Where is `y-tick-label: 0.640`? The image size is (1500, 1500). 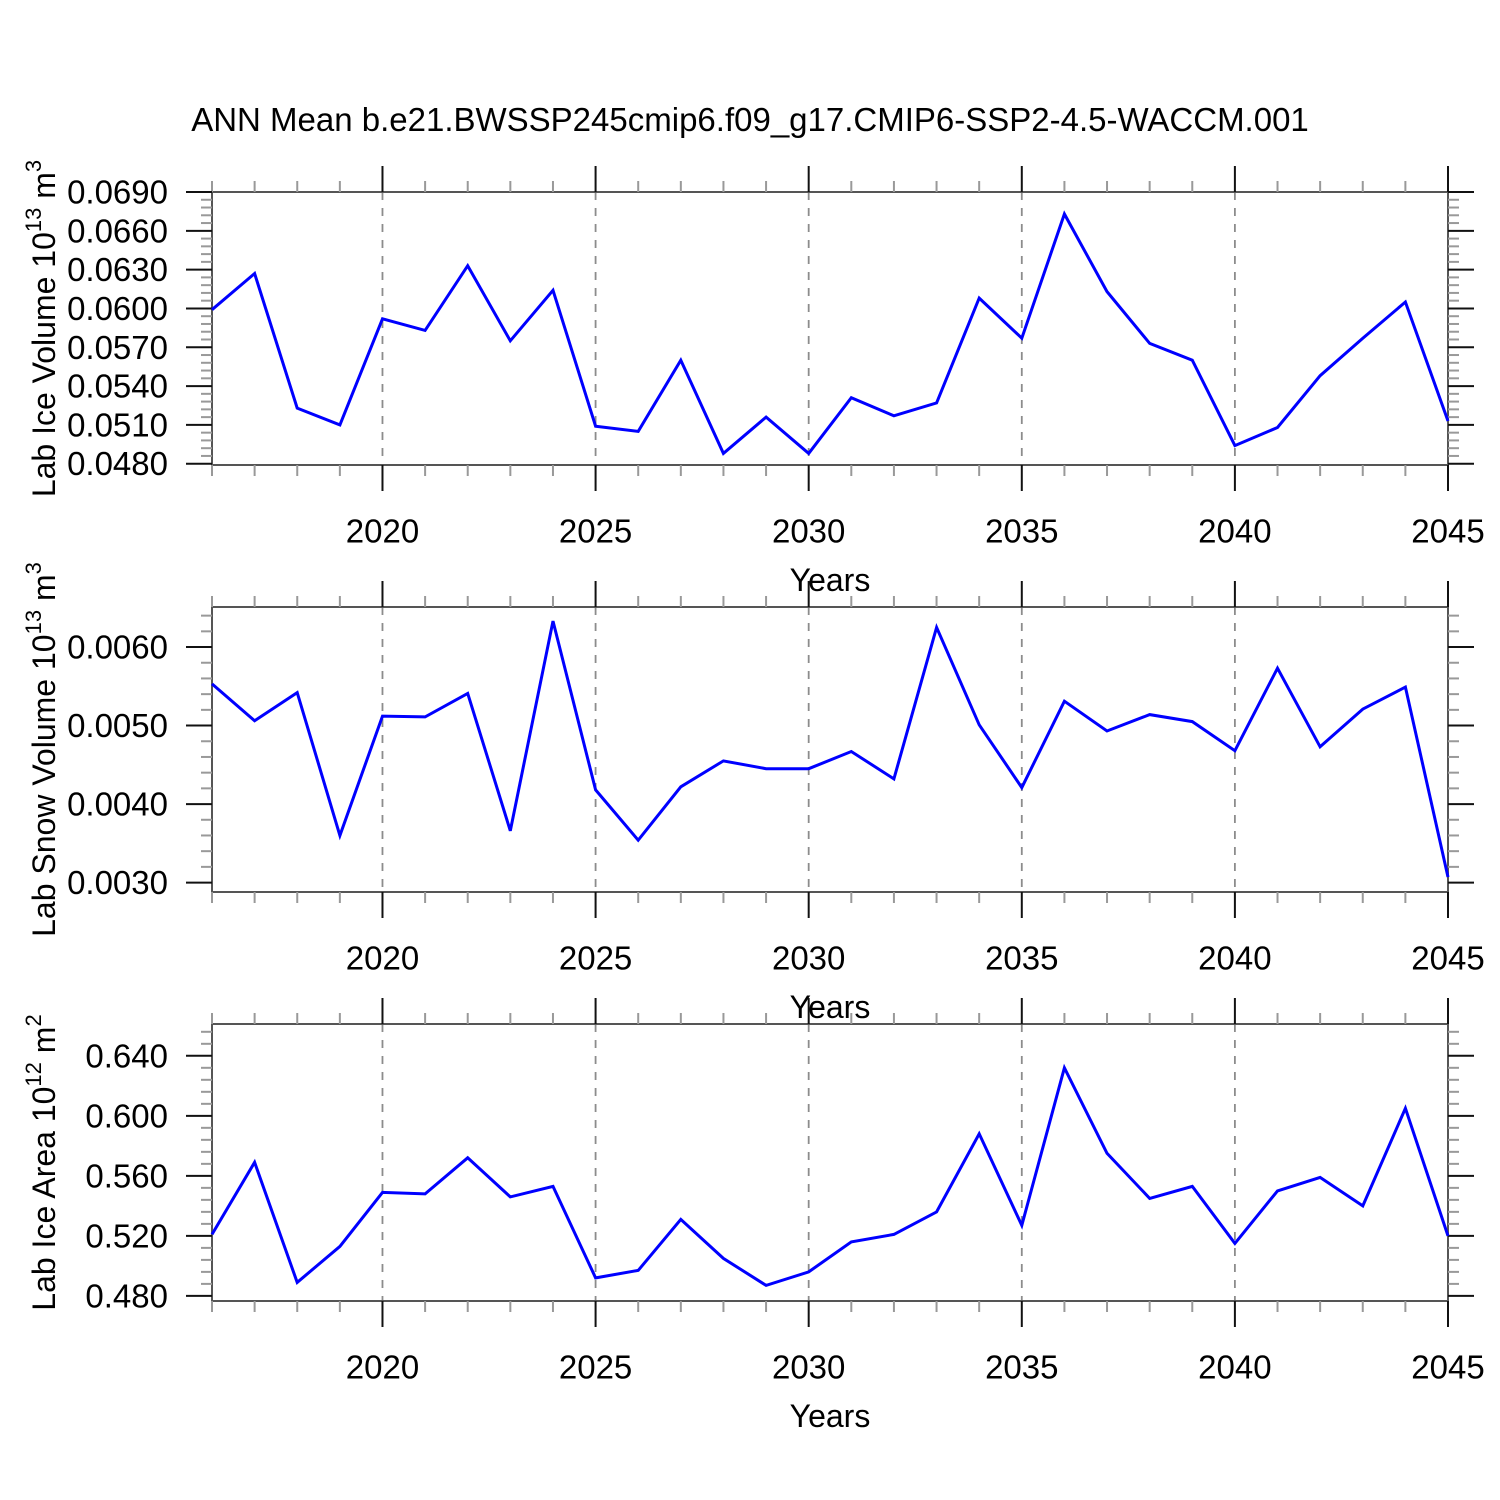 y-tick-label: 0.640 is located at coordinates (126, 1055).